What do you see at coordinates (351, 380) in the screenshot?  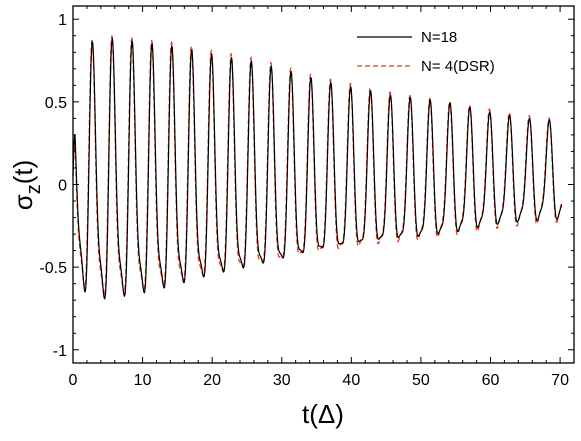 I see `x-tick-label: 40` at bounding box center [351, 380].